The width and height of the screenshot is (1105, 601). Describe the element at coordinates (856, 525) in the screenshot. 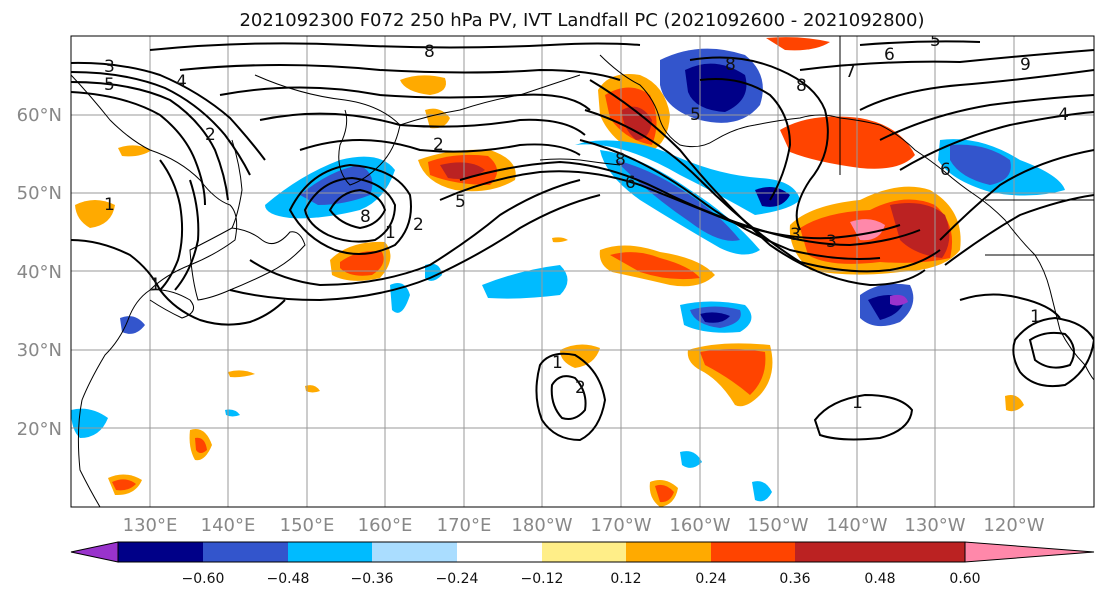

I see `lon-label: 140°W` at that location.